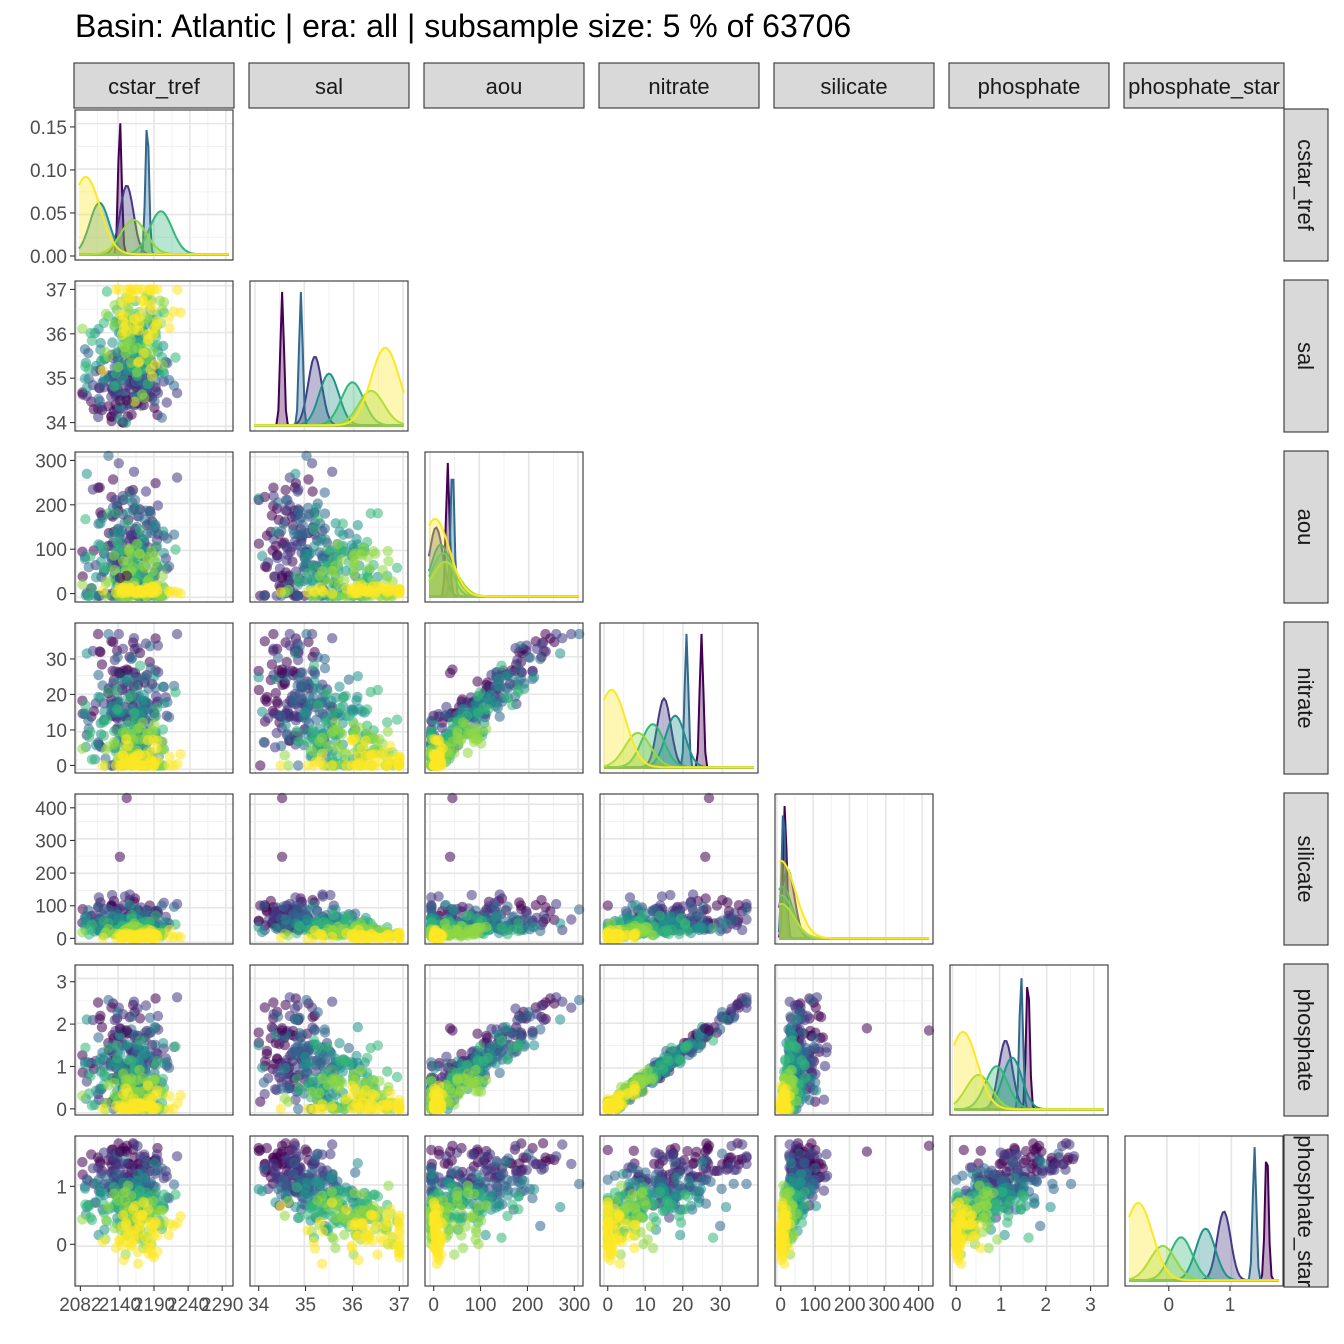  Describe the element at coordinates (1306, 698) in the screenshot. I see `strip-right-bg` at that location.